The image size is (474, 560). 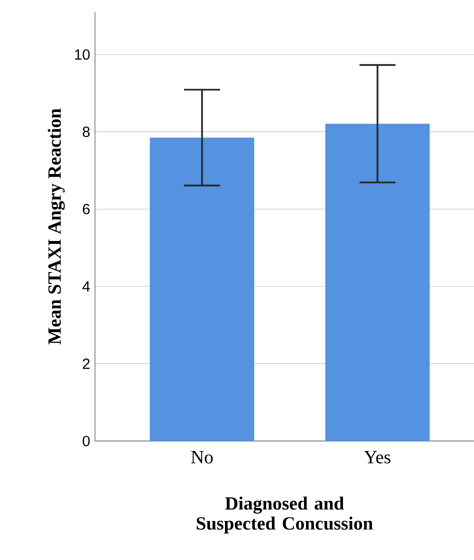 What do you see at coordinates (86, 363) in the screenshot?
I see `y-tick-label: 2` at bounding box center [86, 363].